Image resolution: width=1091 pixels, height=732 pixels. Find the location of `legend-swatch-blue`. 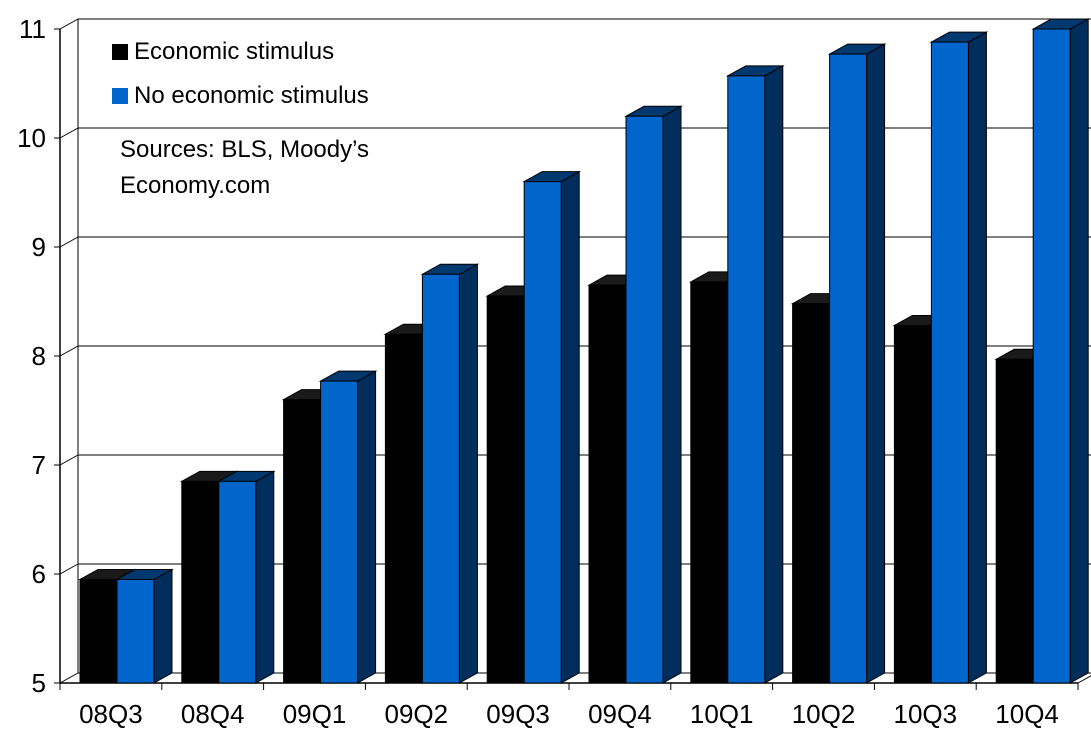

legend-swatch-blue is located at coordinates (120, 96).